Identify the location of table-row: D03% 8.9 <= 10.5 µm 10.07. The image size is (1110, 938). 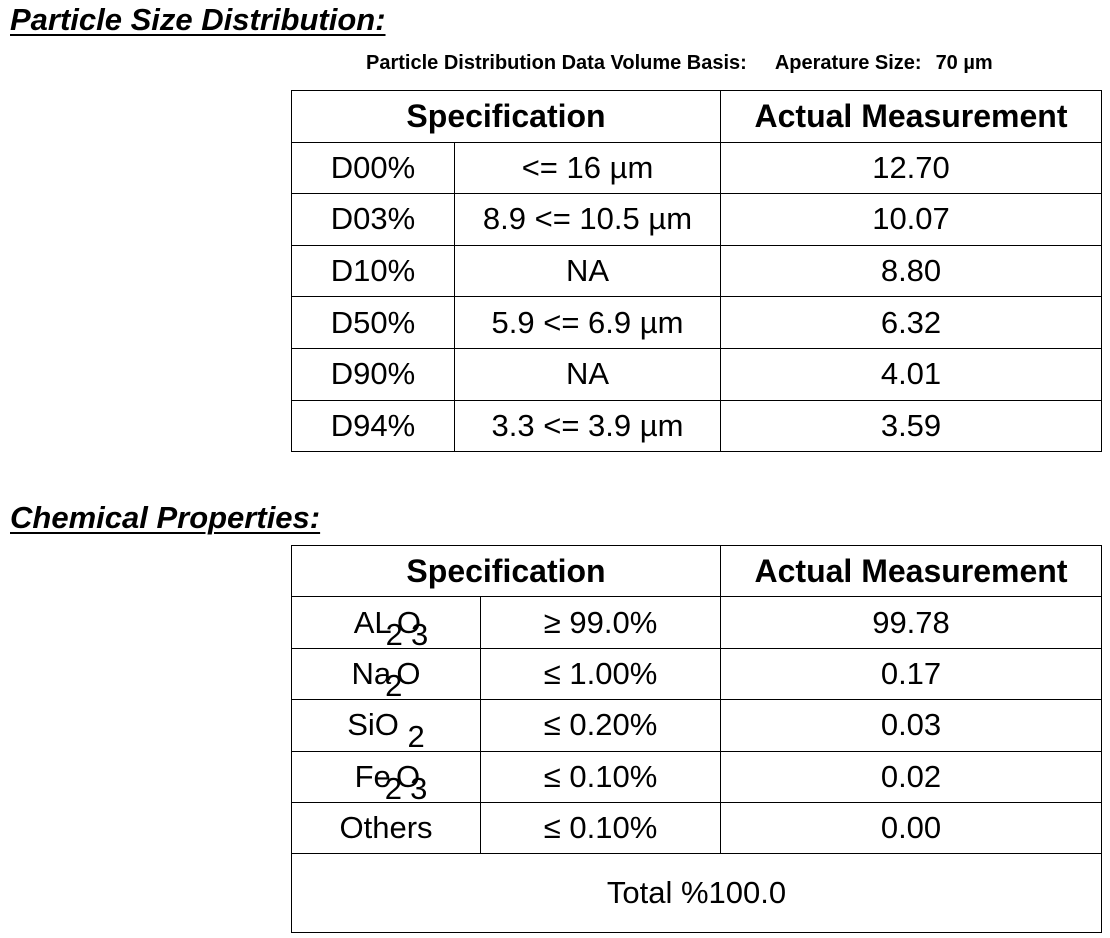
(696, 219).